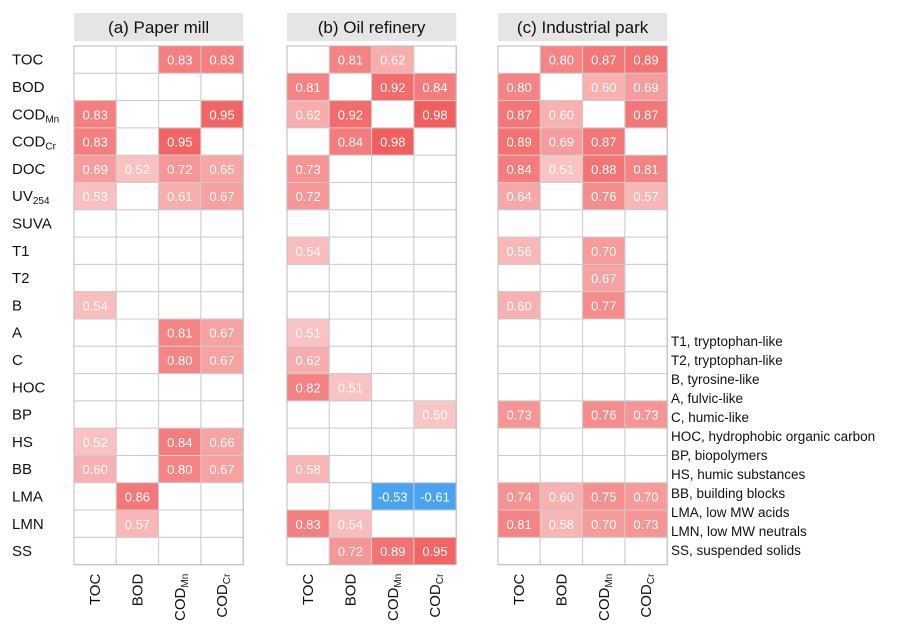 This screenshot has width=921, height=633. I want to click on cell-value-label: 0.70, so click(603, 524).